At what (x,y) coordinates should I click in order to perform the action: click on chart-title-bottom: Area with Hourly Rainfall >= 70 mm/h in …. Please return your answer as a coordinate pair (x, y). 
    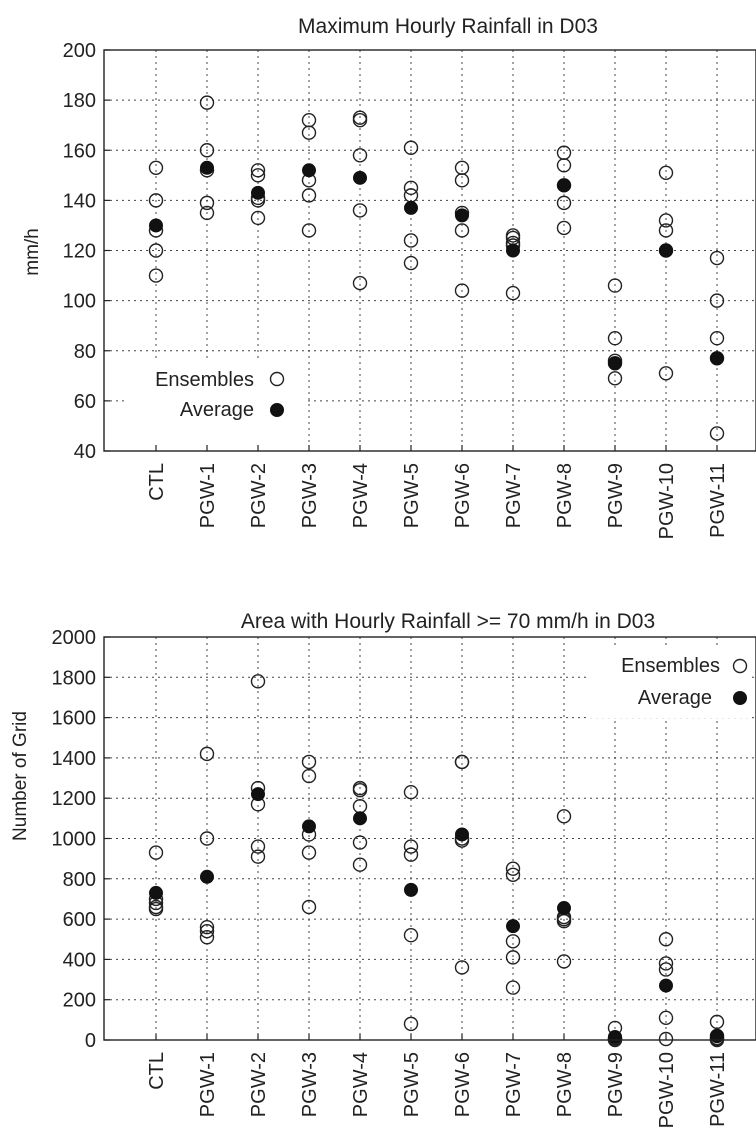
    Looking at the image, I should click on (448, 621).